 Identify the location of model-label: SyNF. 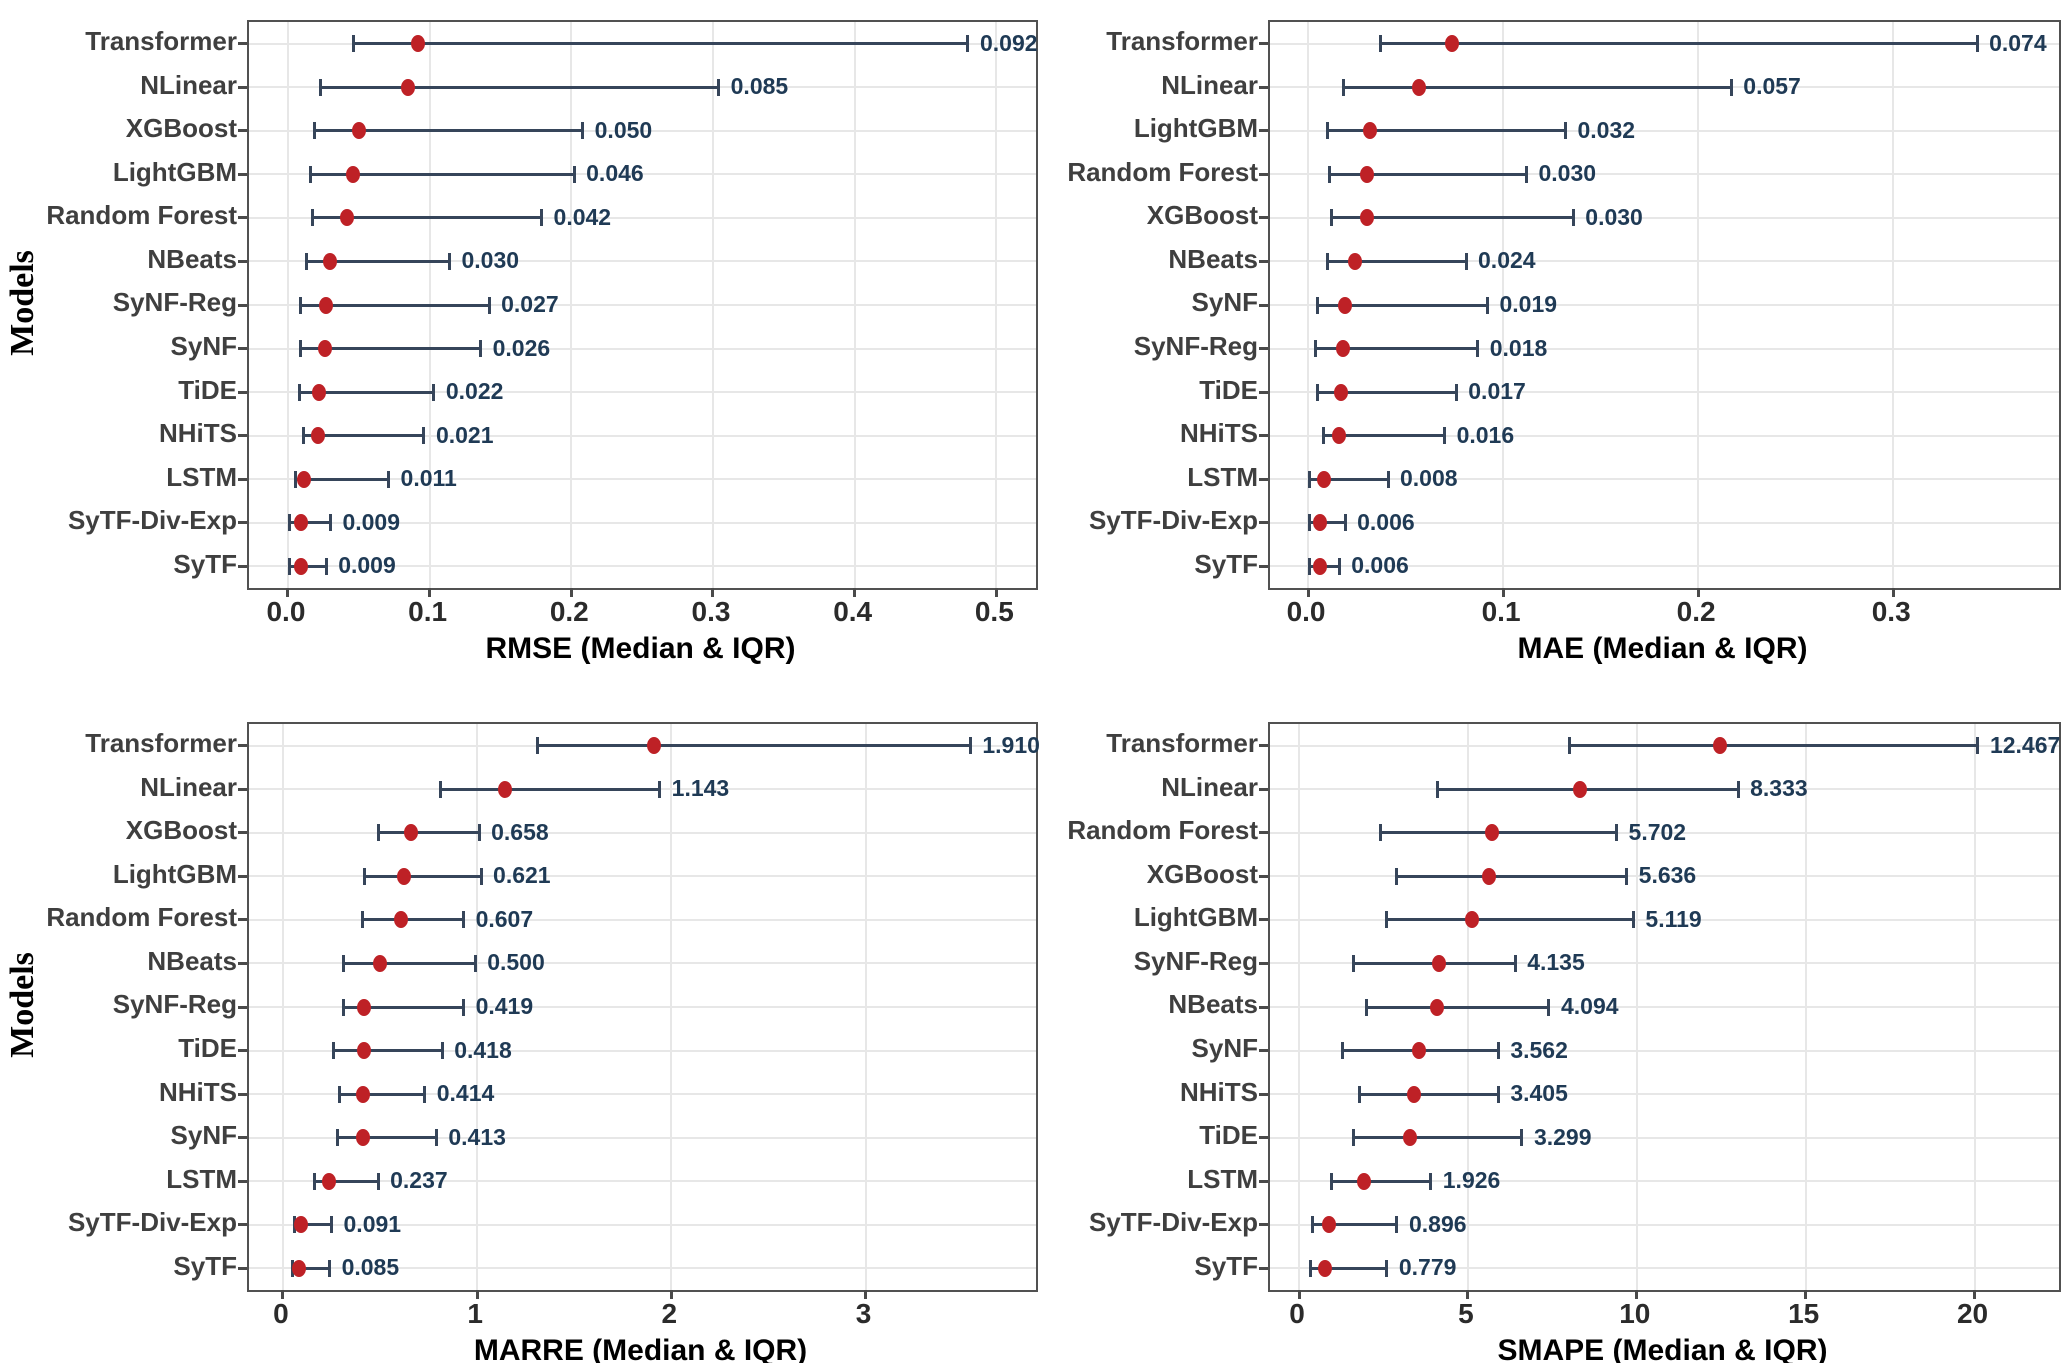
(203, 345).